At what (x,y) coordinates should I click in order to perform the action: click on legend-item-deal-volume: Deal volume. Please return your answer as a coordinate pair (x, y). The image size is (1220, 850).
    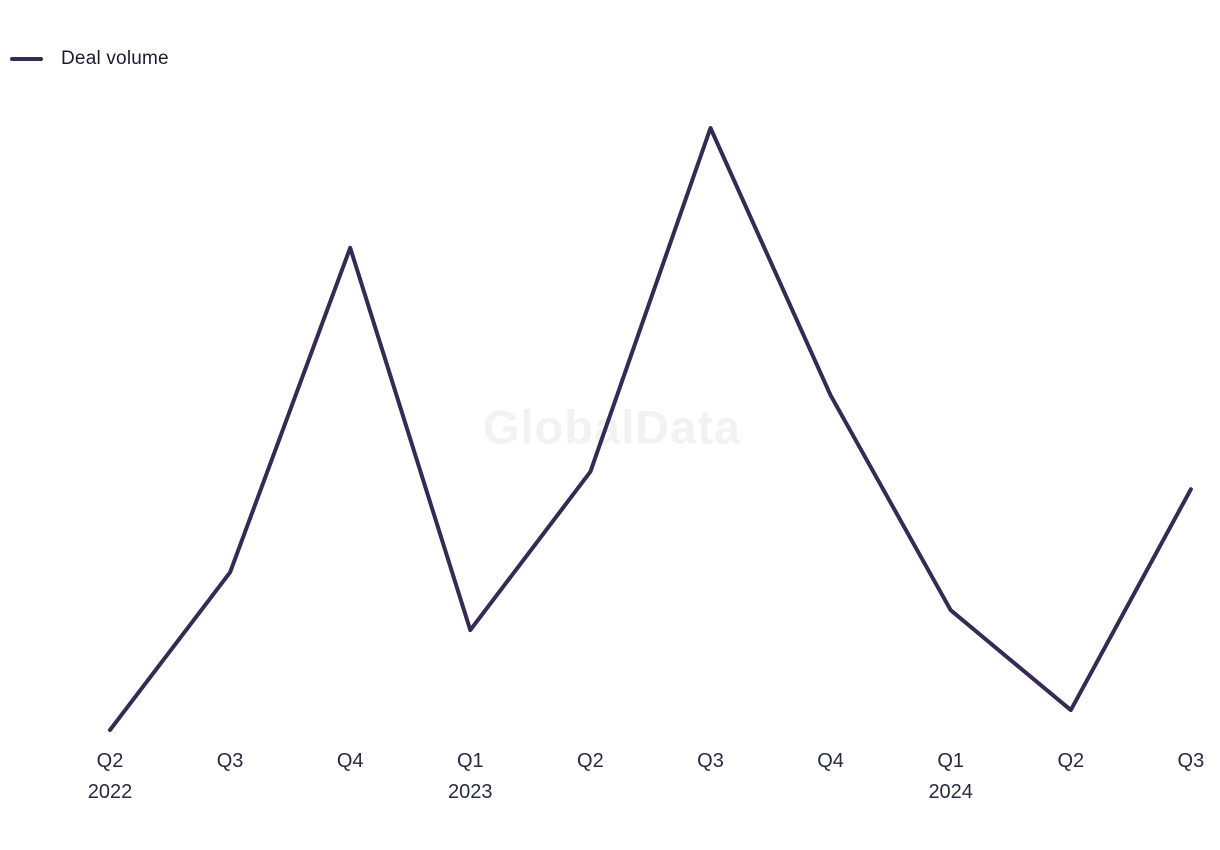
    Looking at the image, I should click on (89, 59).